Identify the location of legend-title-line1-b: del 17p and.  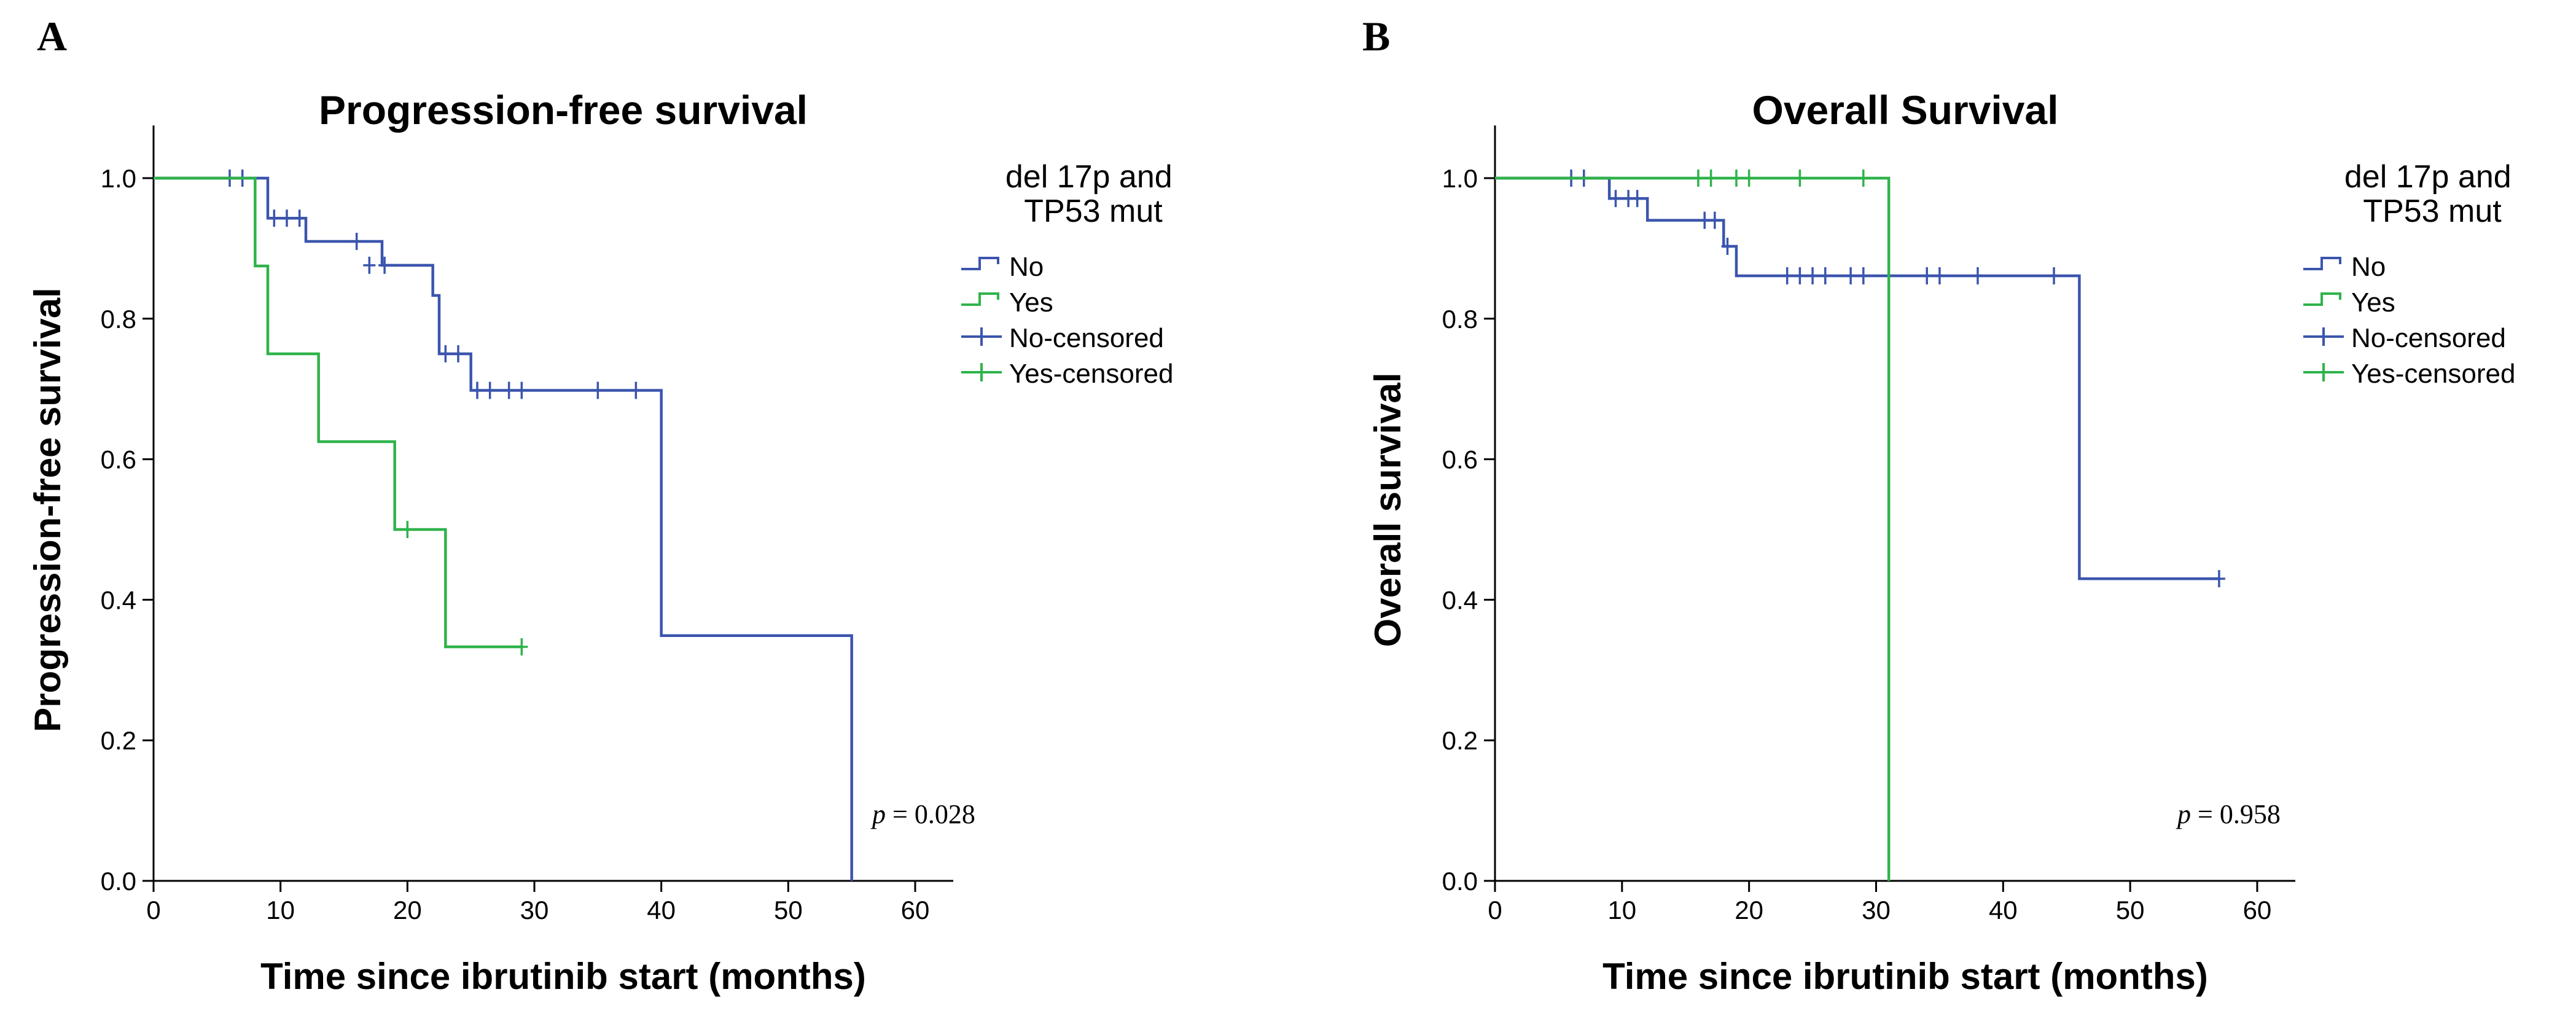
(2428, 177).